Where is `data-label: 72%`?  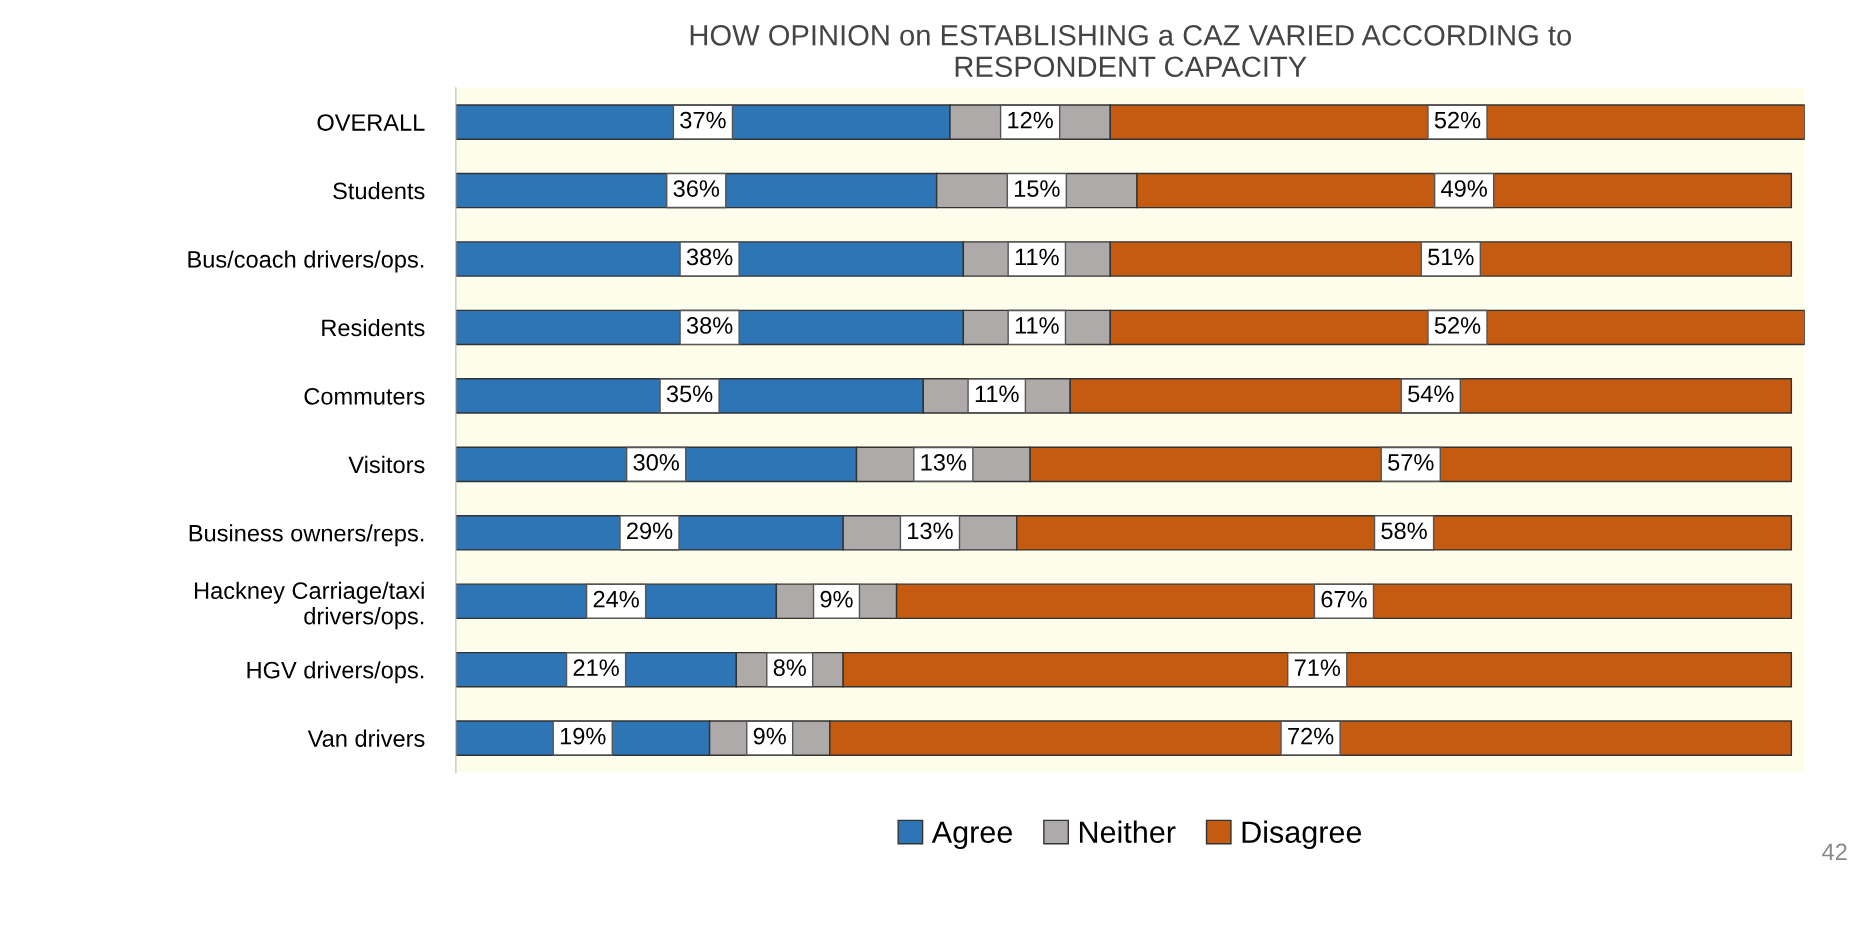 data-label: 72% is located at coordinates (1311, 736).